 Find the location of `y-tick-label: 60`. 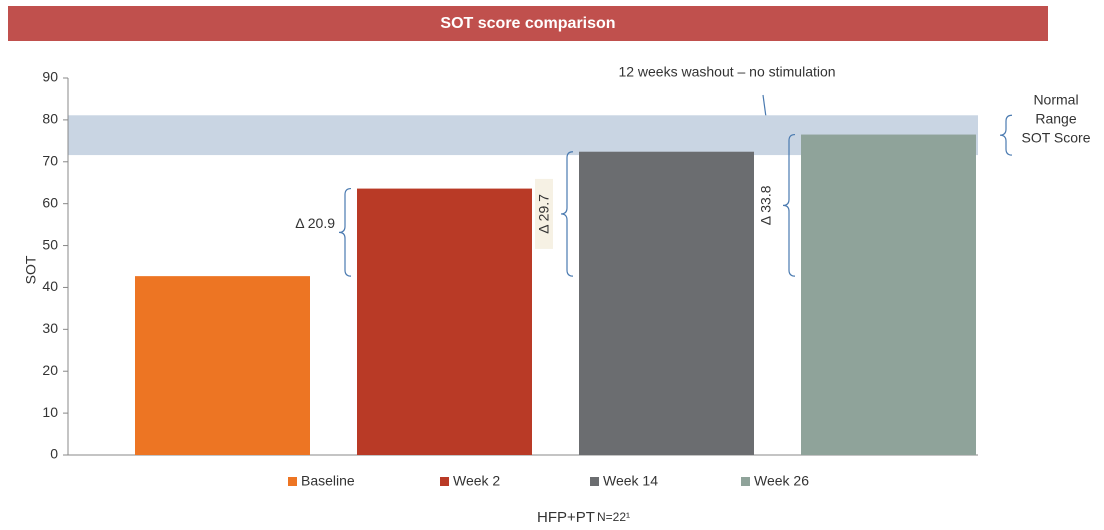

y-tick-label: 60 is located at coordinates (50, 202).